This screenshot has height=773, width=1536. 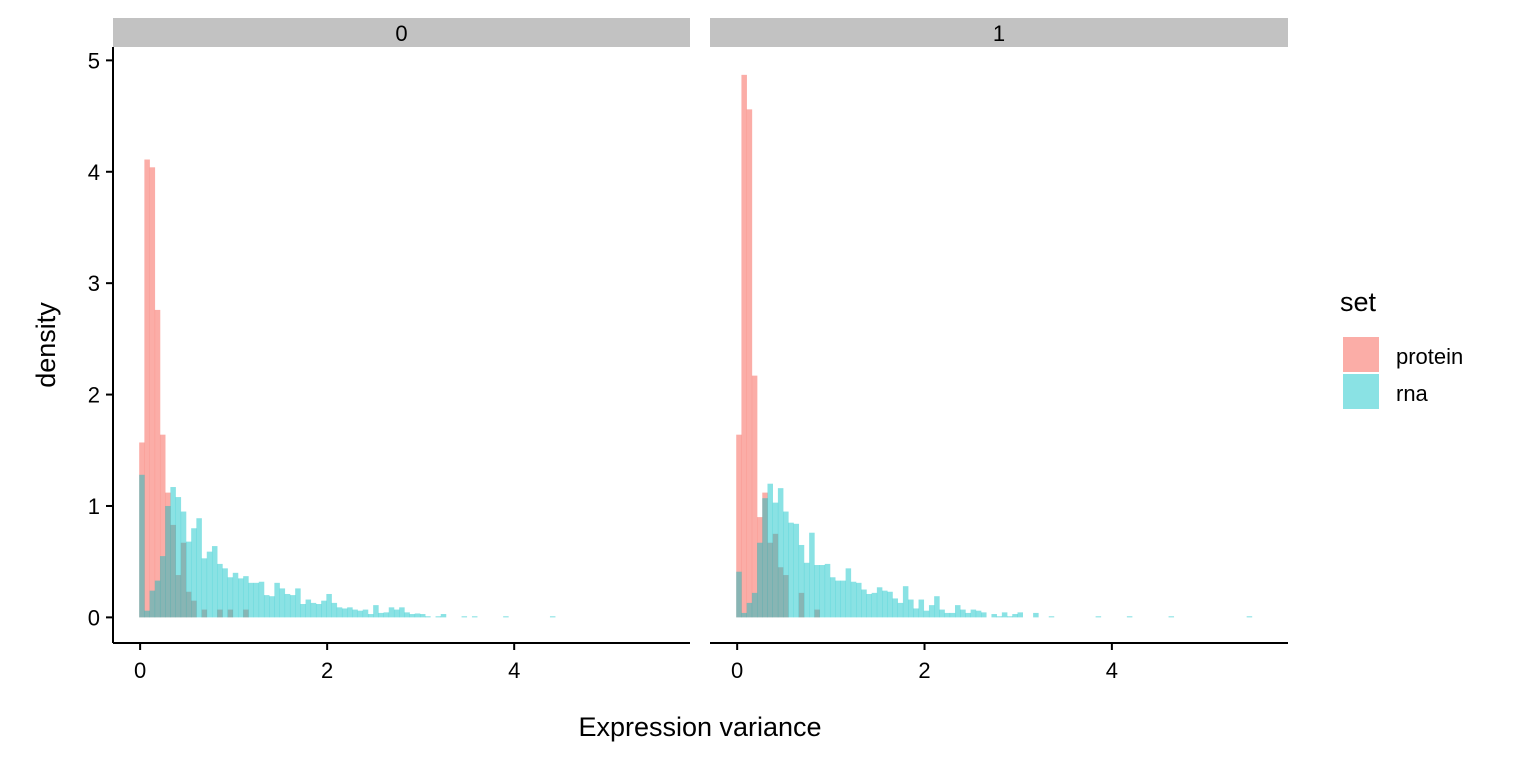 I want to click on y-axis-title: density, so click(x=46, y=345).